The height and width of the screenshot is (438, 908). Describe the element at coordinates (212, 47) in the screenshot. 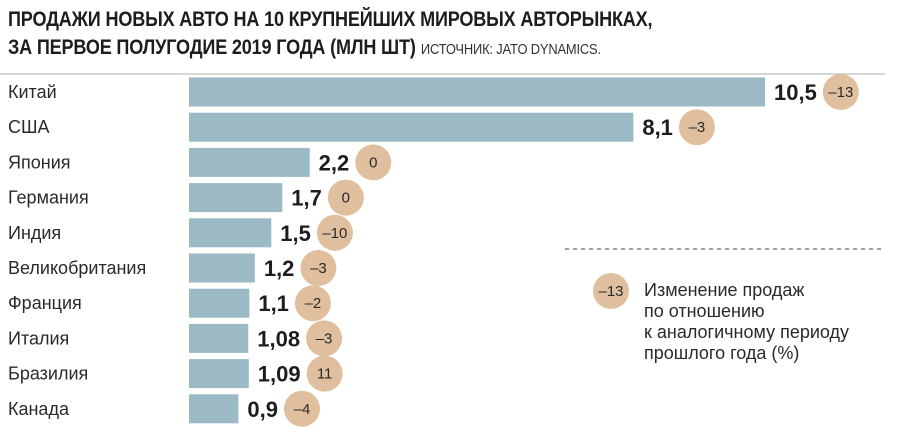

I see `chart-title-line-2: ЗА ПЕРВОЕ ПОЛУГОДИЕ 2019 ГОДА (МЛН ШТ)` at that location.